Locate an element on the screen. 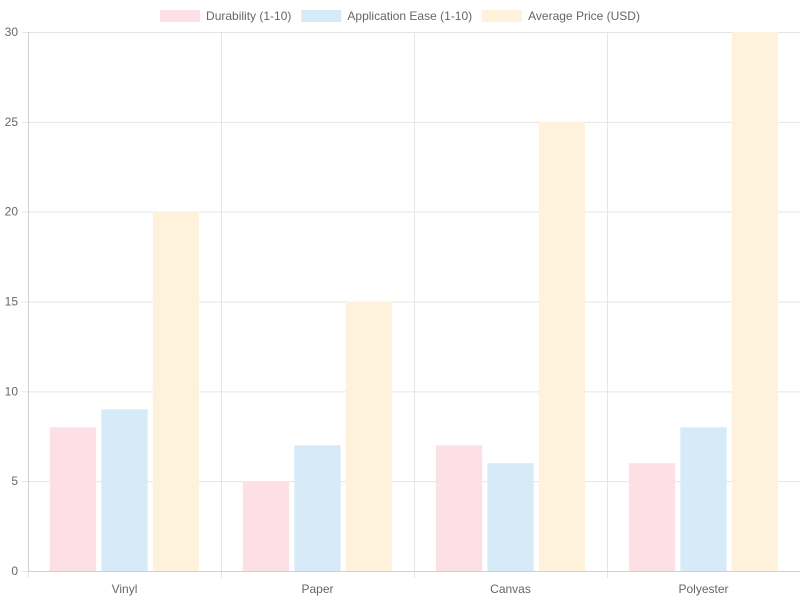 The image size is (800, 600). legend-item-series-1: Application Ease (1-10) is located at coordinates (386, 16).